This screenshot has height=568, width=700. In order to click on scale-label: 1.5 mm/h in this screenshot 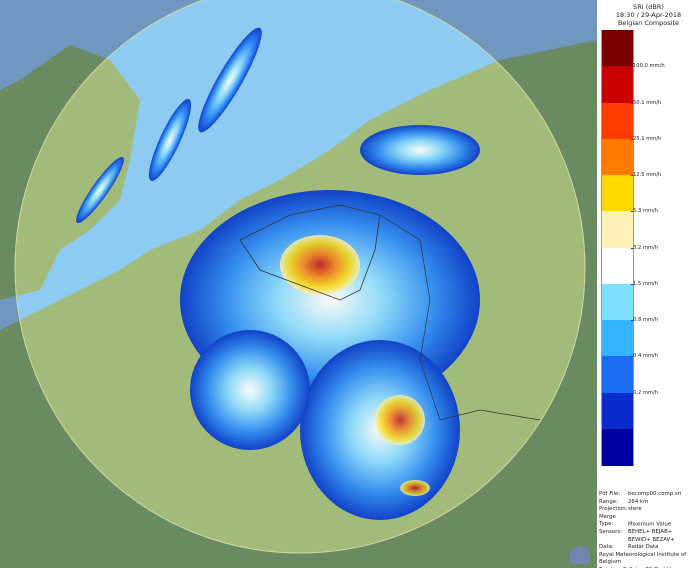, I will do `click(646, 283)`.